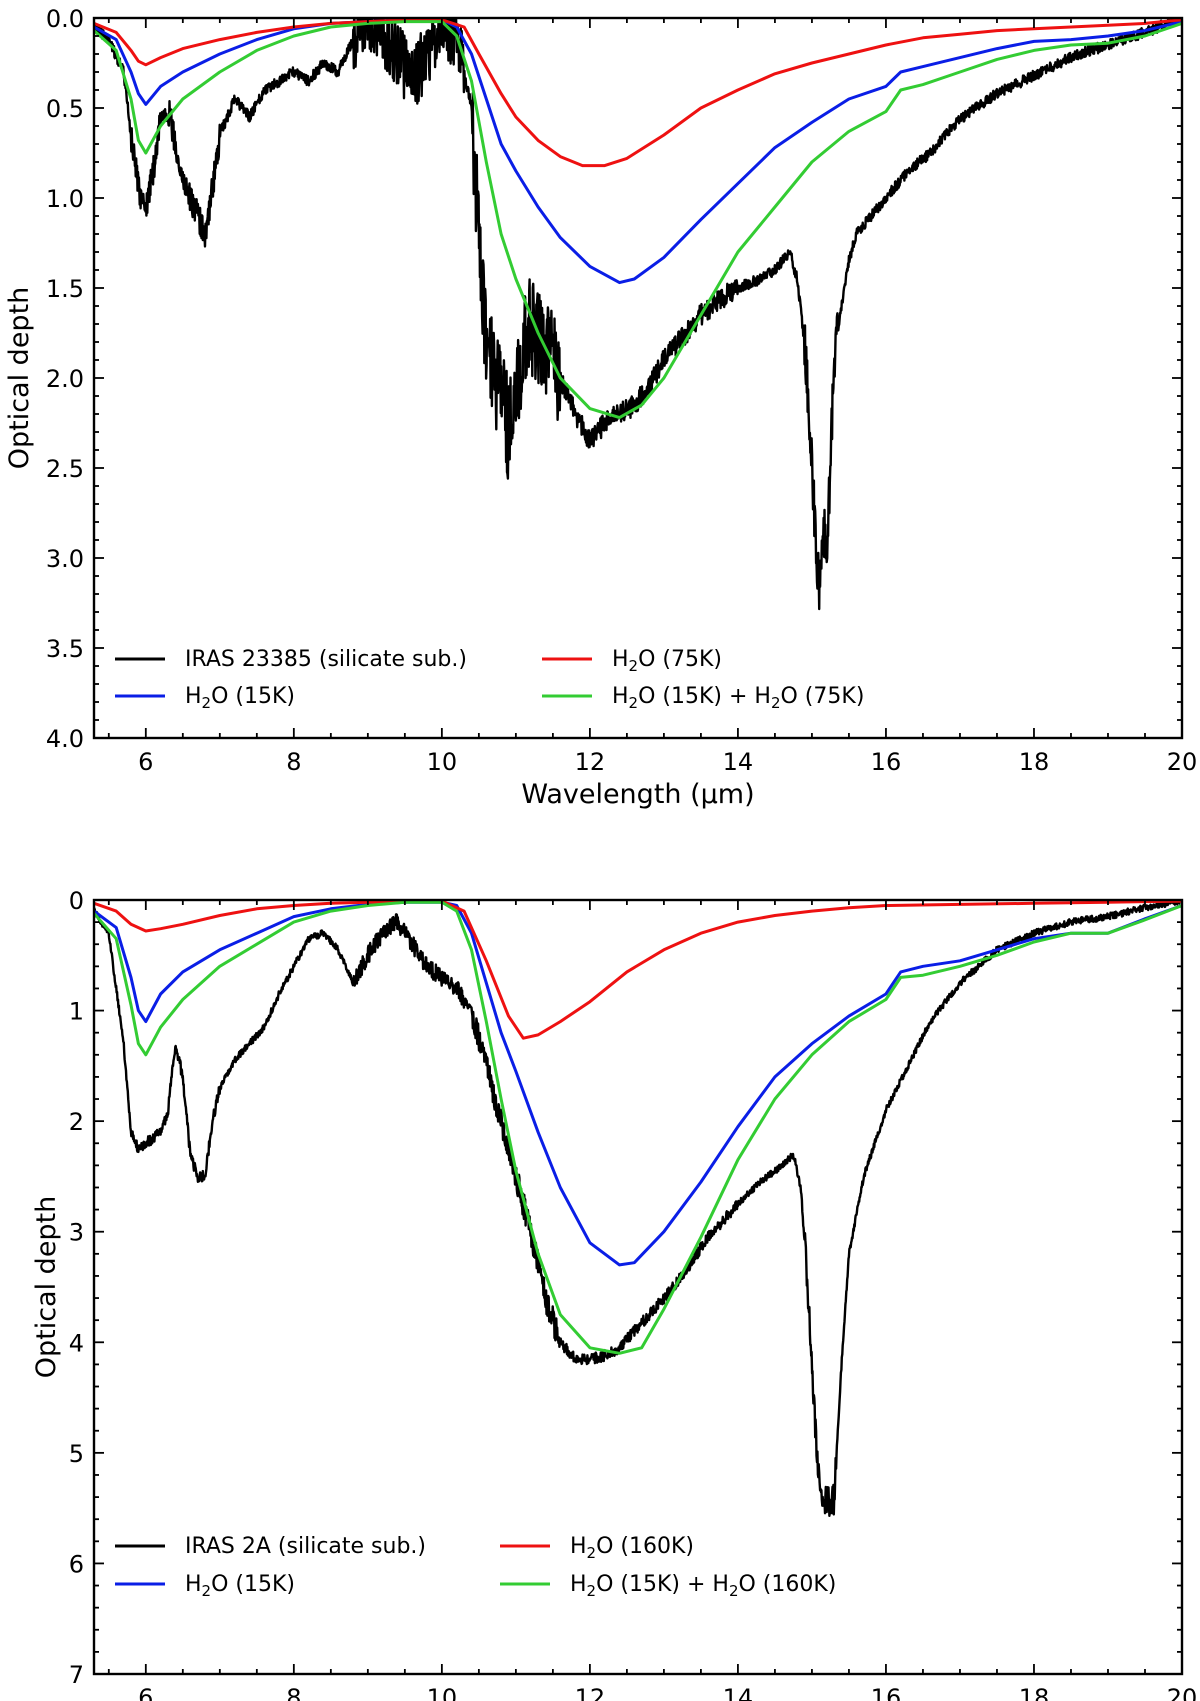  What do you see at coordinates (65, 109) in the screenshot?
I see `y-tick-label: 0.5` at bounding box center [65, 109].